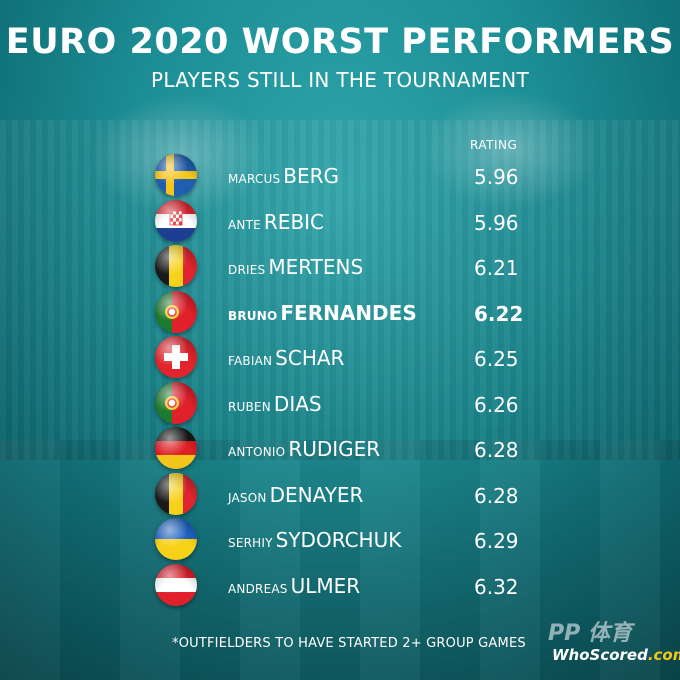 This screenshot has height=680, width=680. Describe the element at coordinates (247, 497) in the screenshot. I see `player-first-name: JASON` at that location.